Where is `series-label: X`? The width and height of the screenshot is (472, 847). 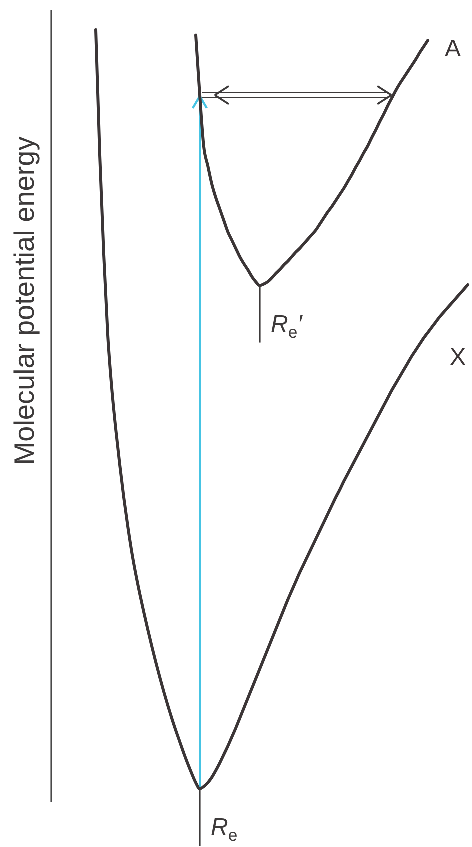
series-label: X is located at coordinates (458, 358).